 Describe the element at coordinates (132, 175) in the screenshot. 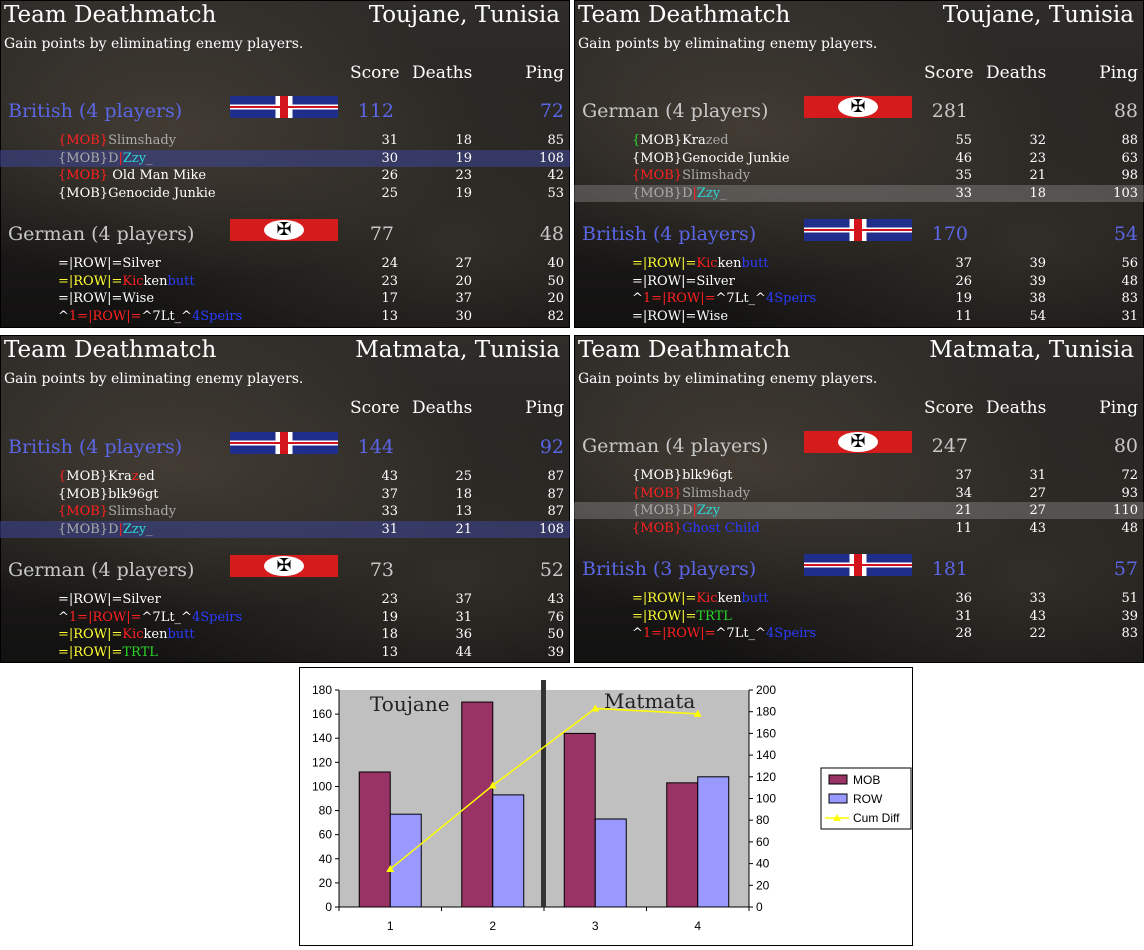

I see `player-name: {MOB} Old Man Mike` at that location.